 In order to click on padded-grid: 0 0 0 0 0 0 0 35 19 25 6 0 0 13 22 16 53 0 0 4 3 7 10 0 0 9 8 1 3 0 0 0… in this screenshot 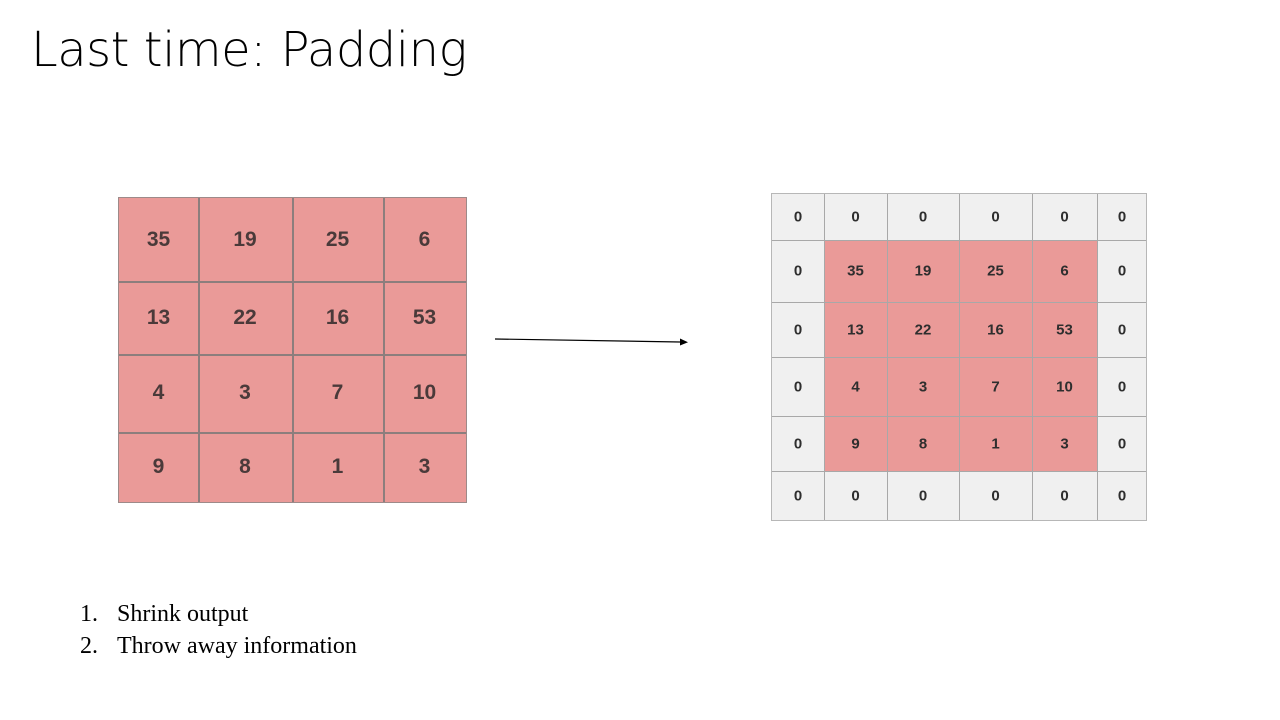, I will do `click(959, 357)`.